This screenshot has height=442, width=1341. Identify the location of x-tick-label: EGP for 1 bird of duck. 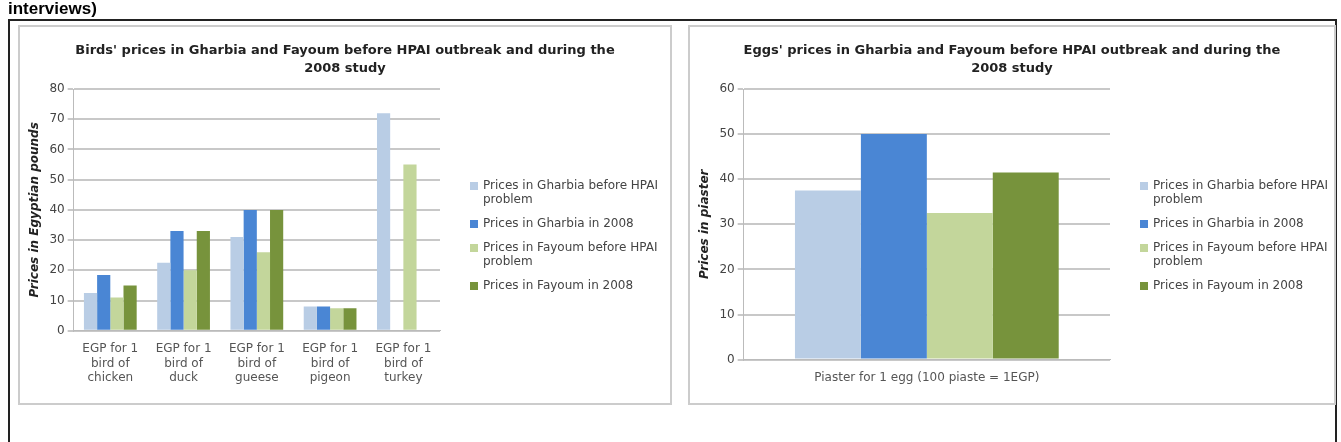
(183, 362).